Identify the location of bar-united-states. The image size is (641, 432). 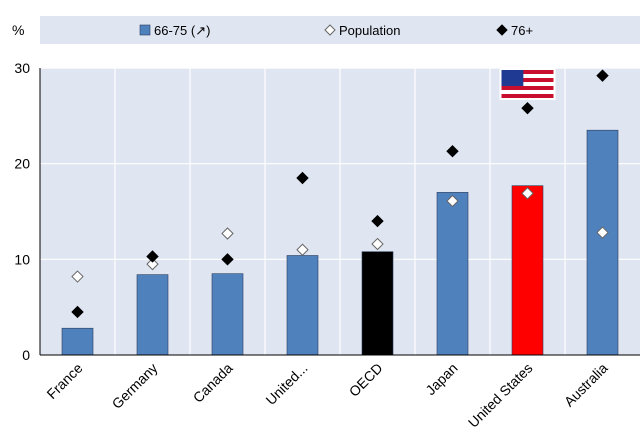
(527, 270).